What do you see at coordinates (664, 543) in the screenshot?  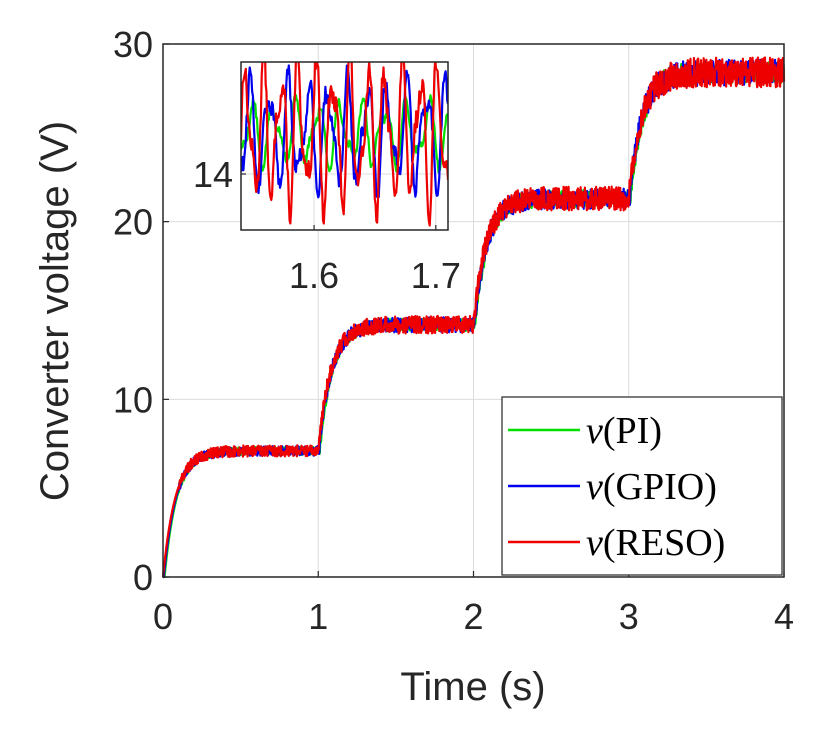 I see `legend-label-reso: (RESO)` at bounding box center [664, 543].